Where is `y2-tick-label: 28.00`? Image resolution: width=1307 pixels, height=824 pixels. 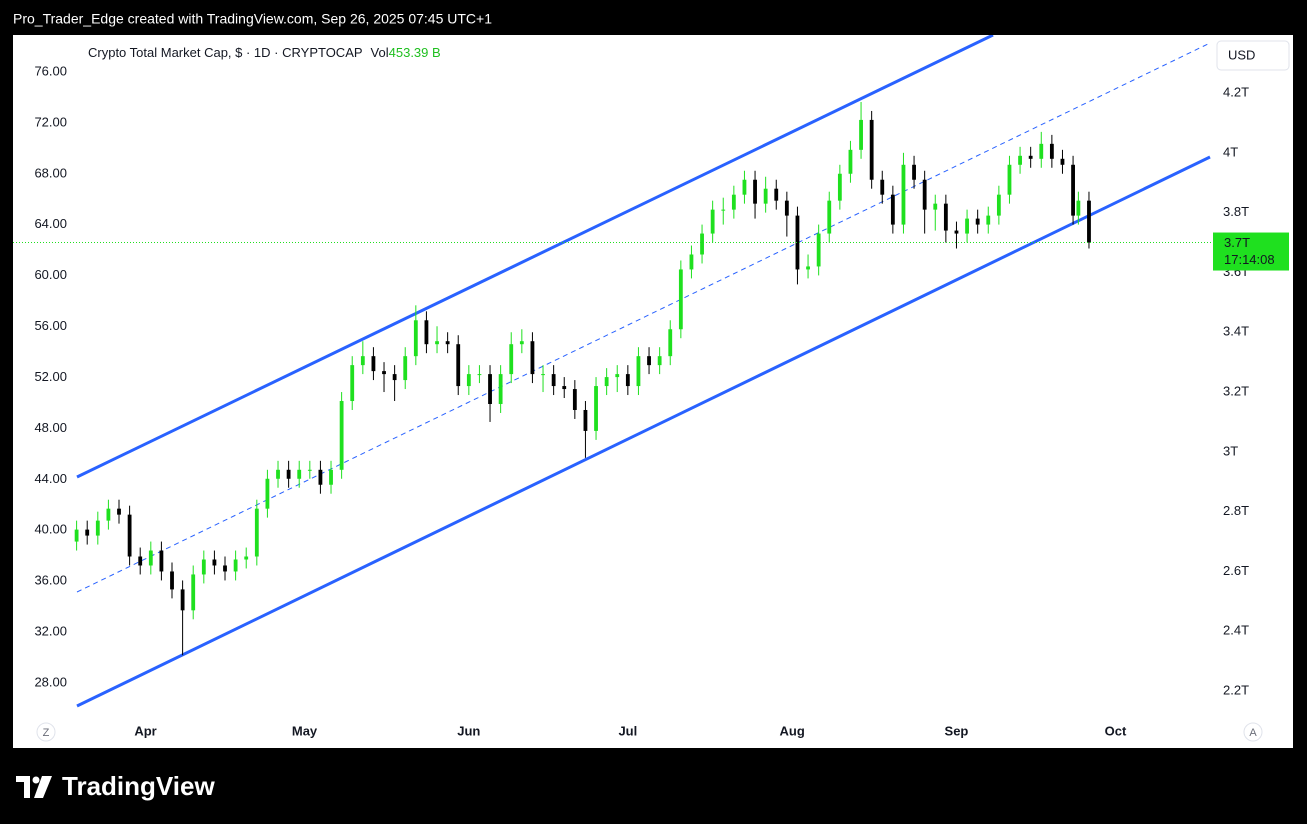 y2-tick-label: 28.00 is located at coordinates (50, 681).